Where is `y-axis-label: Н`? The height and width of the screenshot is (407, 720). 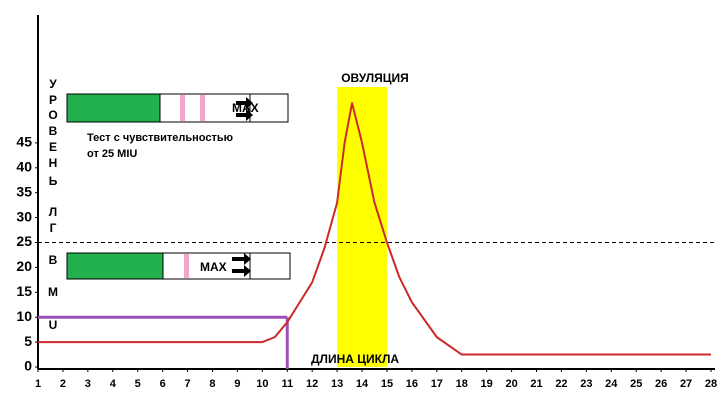
y-axis-label: Н is located at coordinates (53, 163).